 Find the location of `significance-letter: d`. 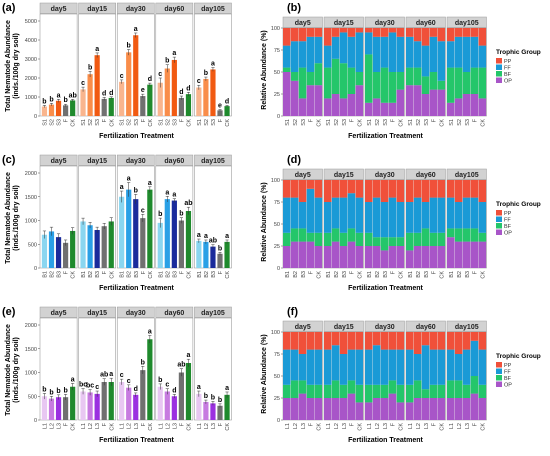

significance-letter: d is located at coordinates (150, 79).